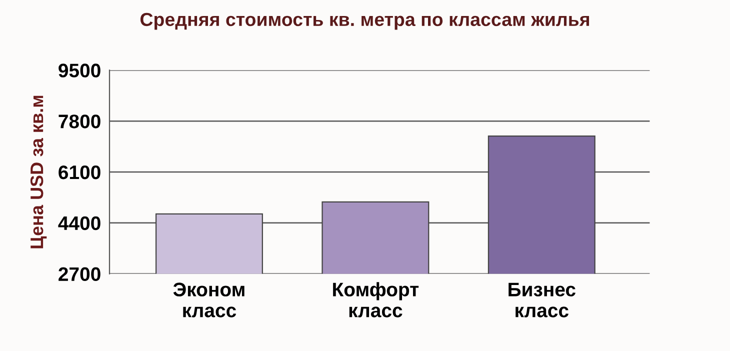 This screenshot has width=730, height=351. What do you see at coordinates (365, 21) in the screenshot?
I see `chart-title: Средняя стоимость кв. метра по классам жилья` at bounding box center [365, 21].